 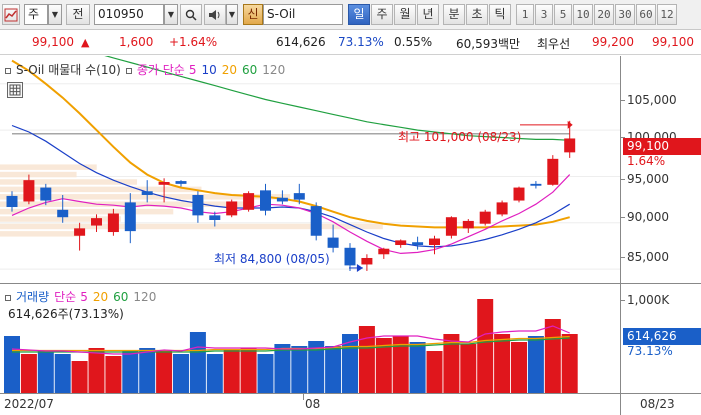 What do you see at coordinates (646, 161) in the screenshot?
I see `current-pct-tag: 1.64%` at bounding box center [646, 161].